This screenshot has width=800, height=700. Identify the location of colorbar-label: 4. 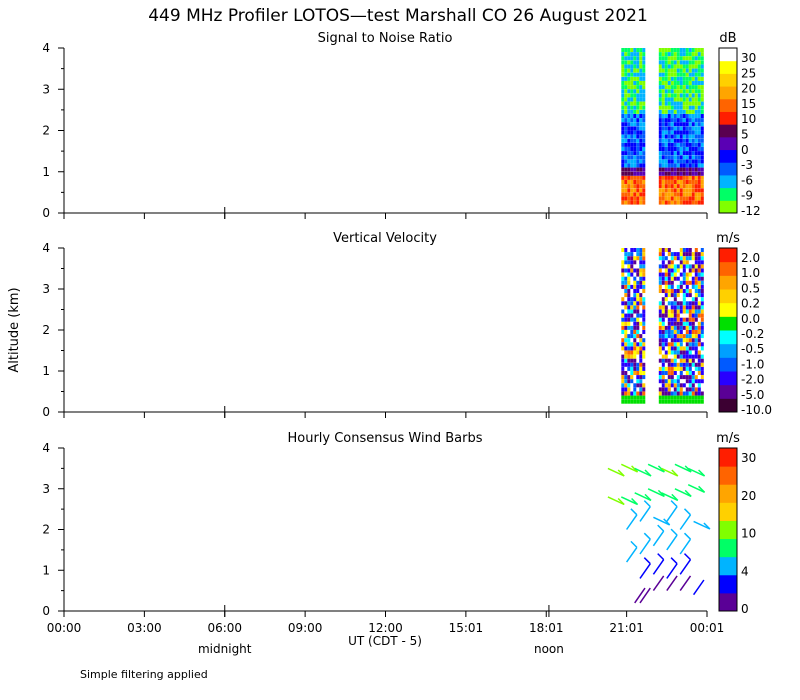
(745, 571).